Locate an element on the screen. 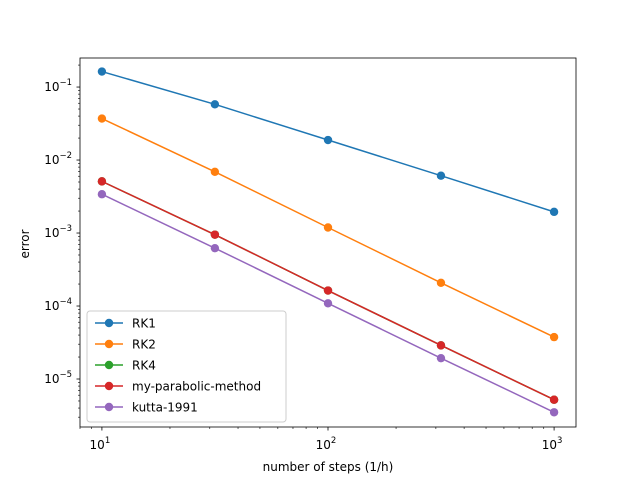  x-tick-label: 10³ is located at coordinates (552, 444).